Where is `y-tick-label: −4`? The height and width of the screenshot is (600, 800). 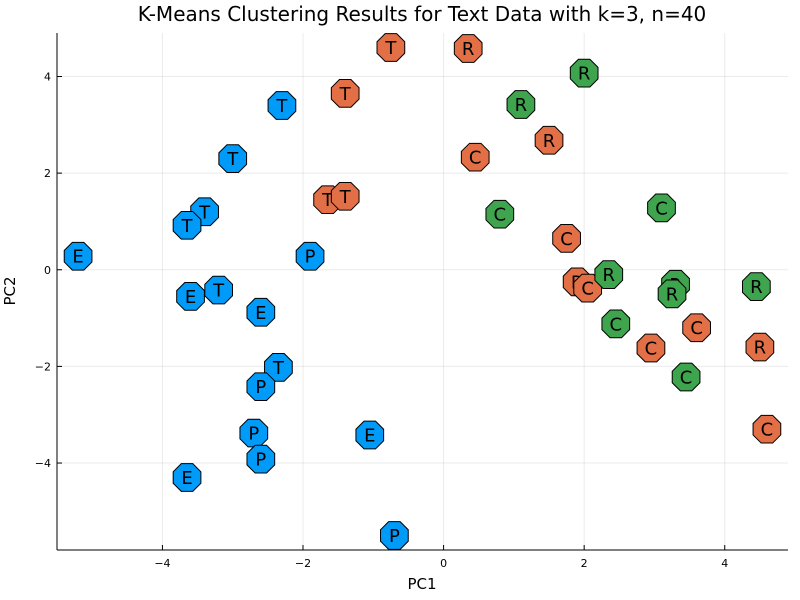
y-tick-label: −4 is located at coordinates (43, 463).